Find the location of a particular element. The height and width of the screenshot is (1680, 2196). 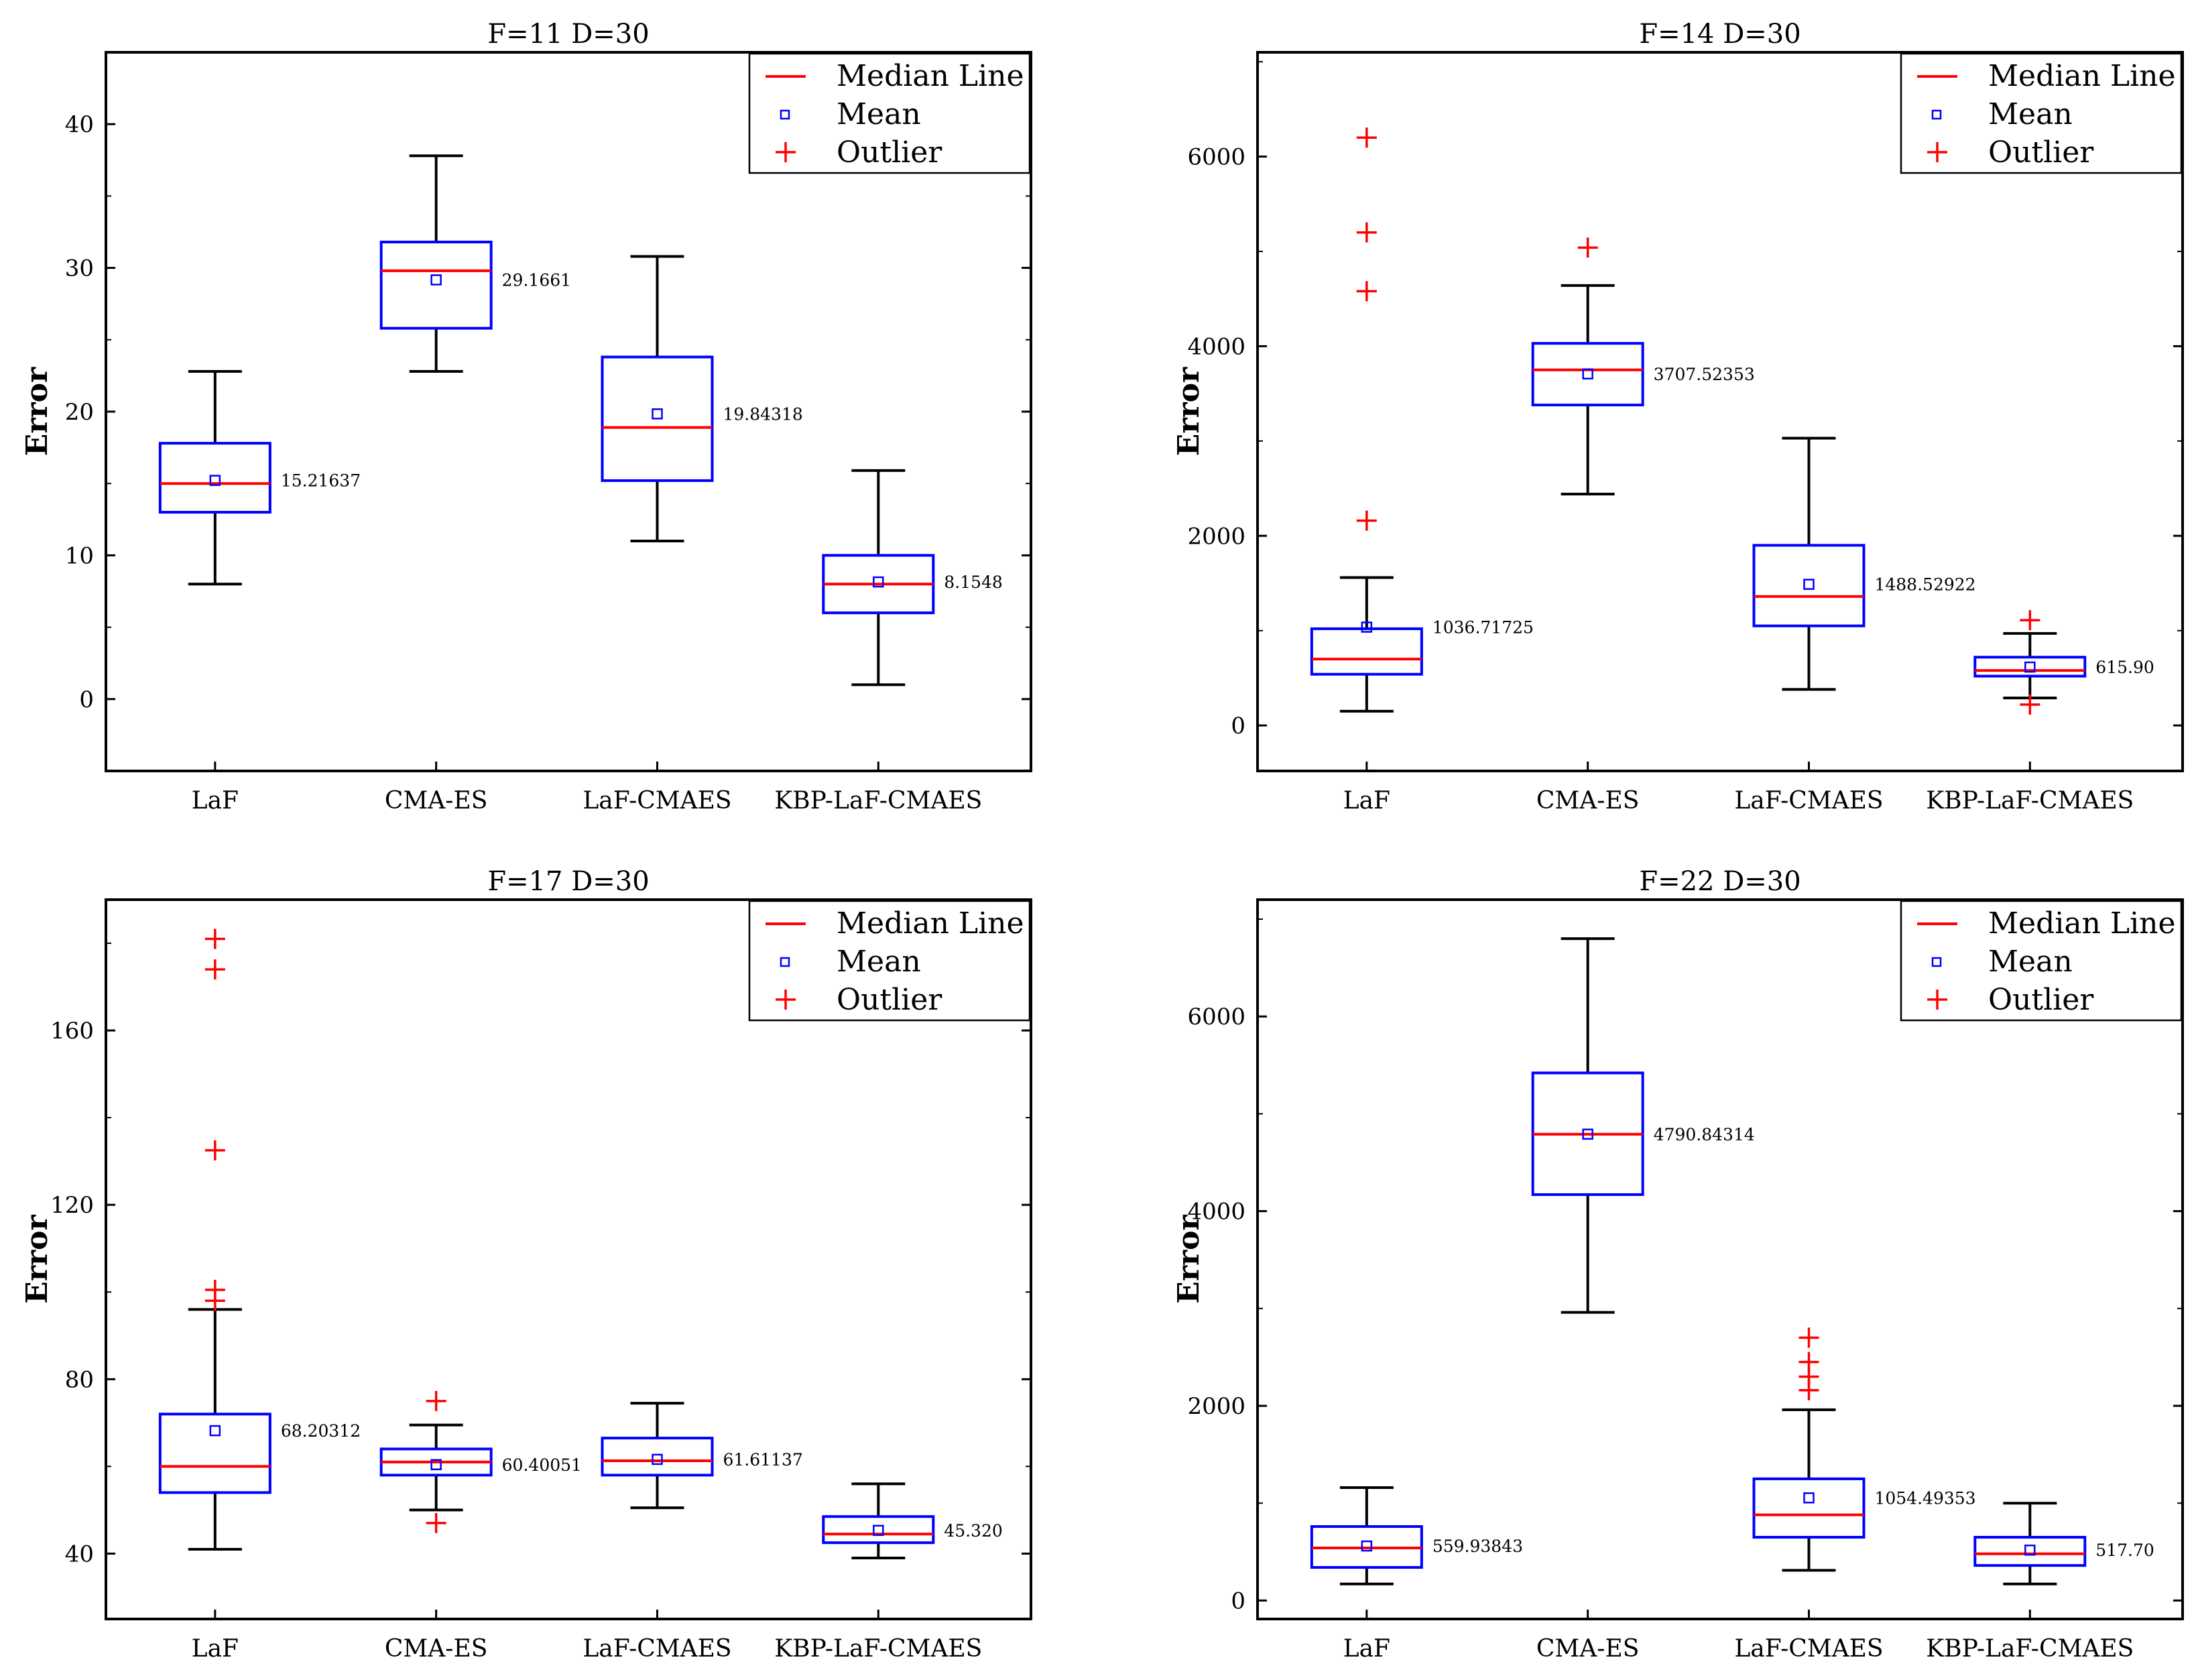

y-tick-label: 30 is located at coordinates (79, 268).